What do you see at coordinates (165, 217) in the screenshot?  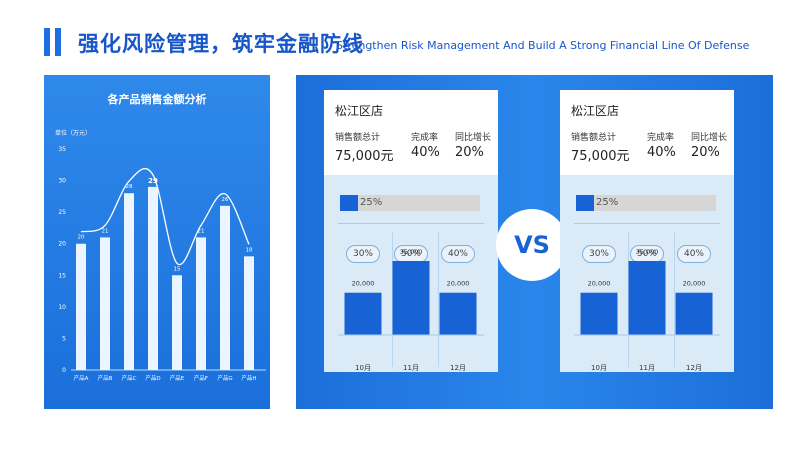 I see `trend-line` at bounding box center [165, 217].